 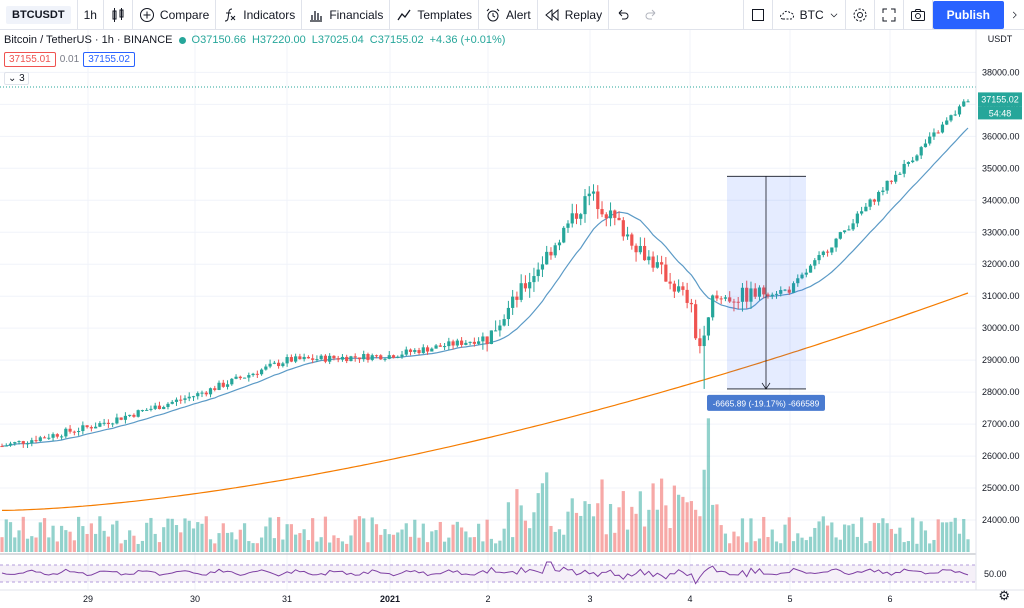 What do you see at coordinates (508, 15) in the screenshot?
I see `alert-button: Alert` at bounding box center [508, 15].